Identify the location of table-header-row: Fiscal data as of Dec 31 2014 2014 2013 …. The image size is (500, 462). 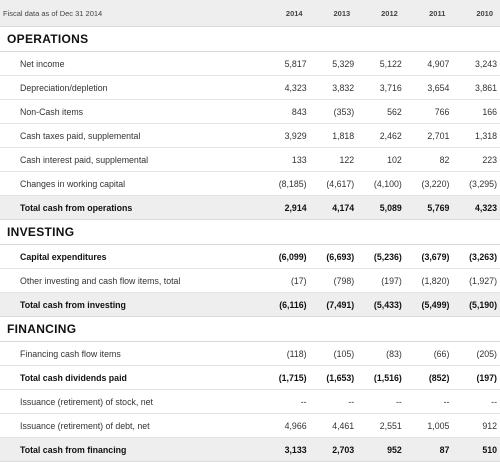
(250, 13).